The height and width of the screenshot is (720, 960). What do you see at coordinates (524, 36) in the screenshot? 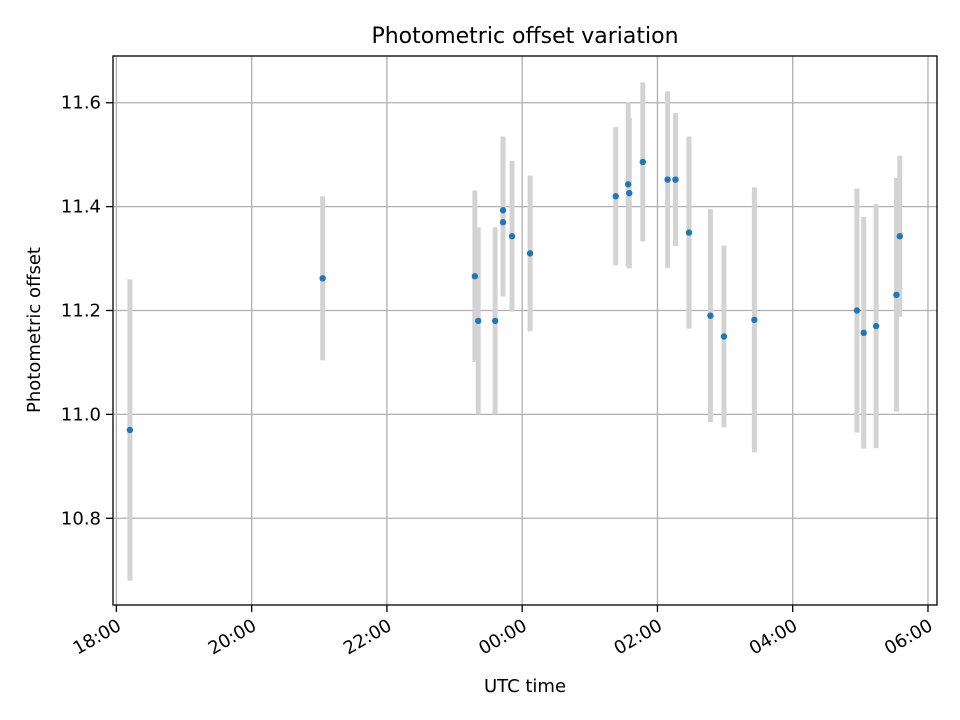
I see `chart-title: Photometric offset variation` at bounding box center [524, 36].